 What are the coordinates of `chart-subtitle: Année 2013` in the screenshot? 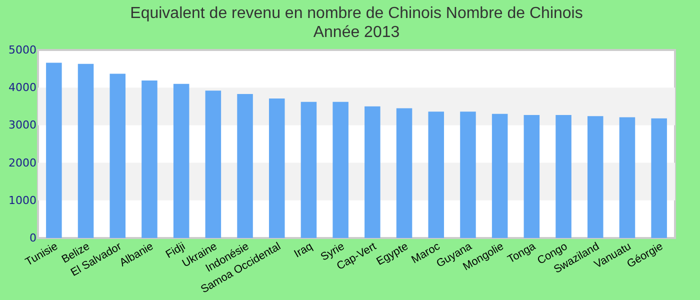 It's located at (356, 32).